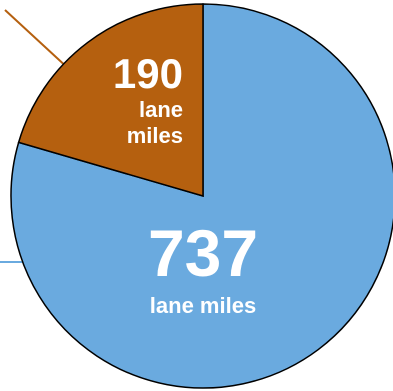 The height and width of the screenshot is (391, 393). What do you see at coordinates (148, 73) in the screenshot?
I see `slice-value-label-190: 190` at bounding box center [148, 73].